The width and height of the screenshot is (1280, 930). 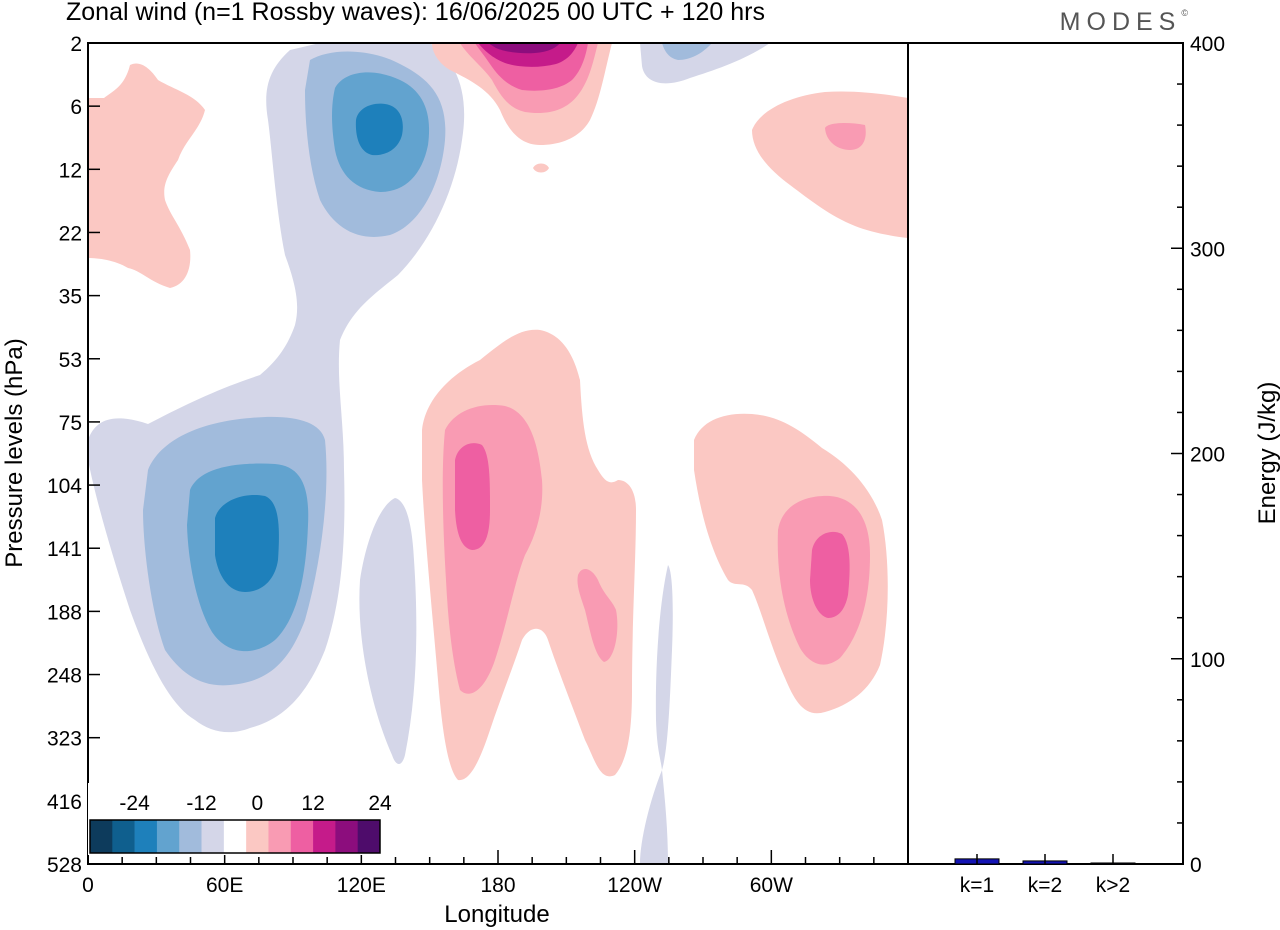 What do you see at coordinates (771, 885) in the screenshot?
I see `x-tick-label: 60W` at bounding box center [771, 885].